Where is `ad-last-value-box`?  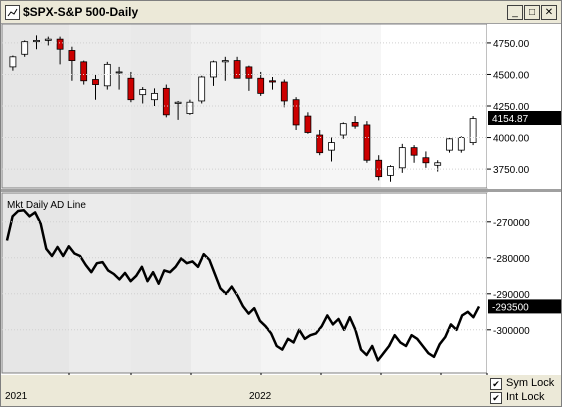
ad-last-value-box is located at coordinates (524, 306).